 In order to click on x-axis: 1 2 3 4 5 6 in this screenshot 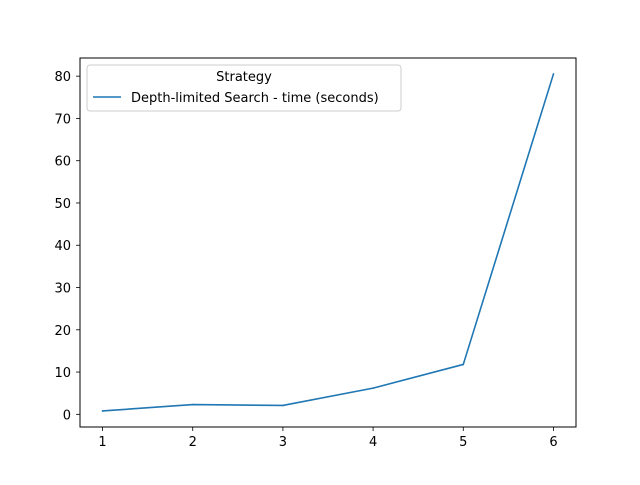, I will do `click(328, 438)`.